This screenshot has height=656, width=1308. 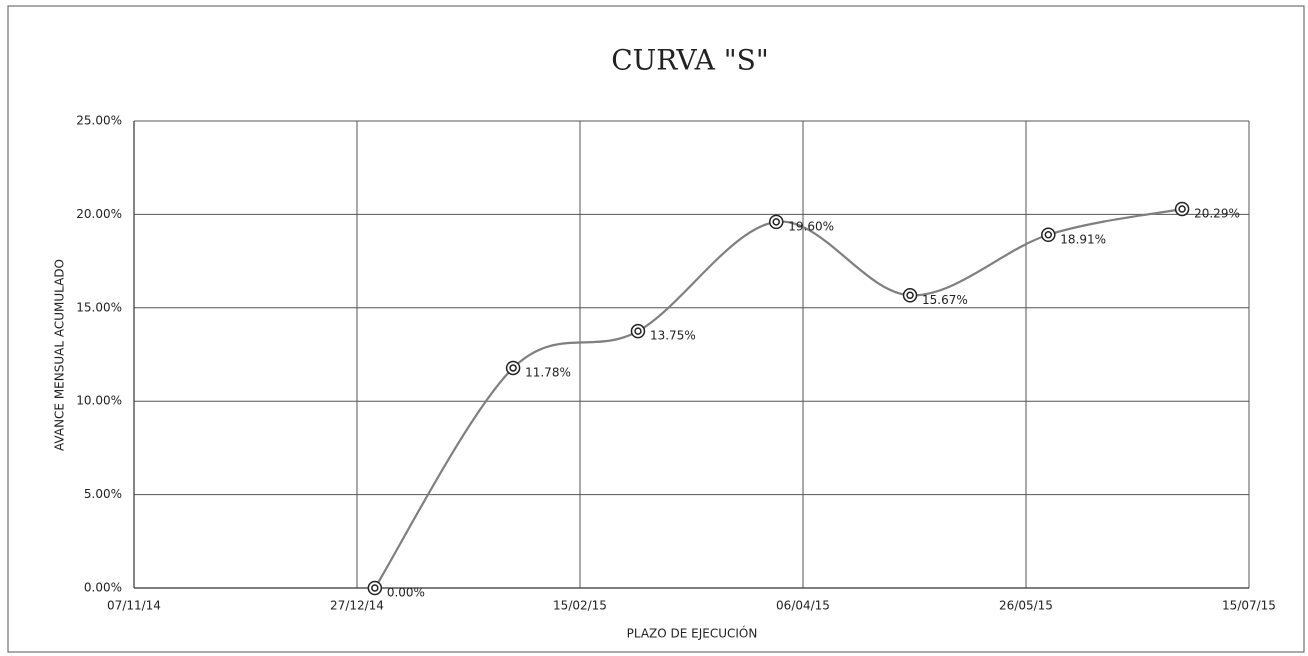 I want to click on data-label: 15.67%, so click(x=945, y=300).